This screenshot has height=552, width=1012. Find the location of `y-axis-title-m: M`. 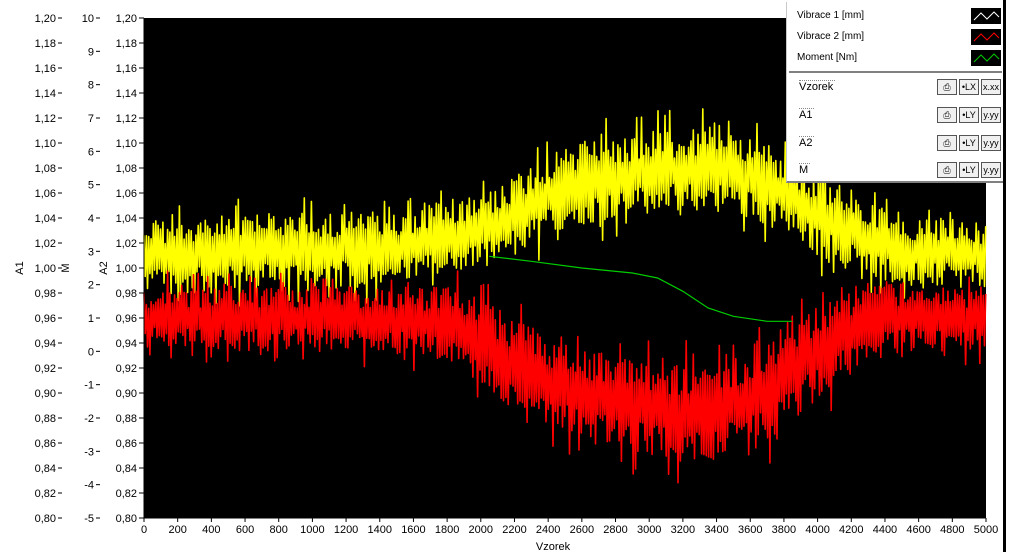

y-axis-title-m: M is located at coordinates (66, 267).